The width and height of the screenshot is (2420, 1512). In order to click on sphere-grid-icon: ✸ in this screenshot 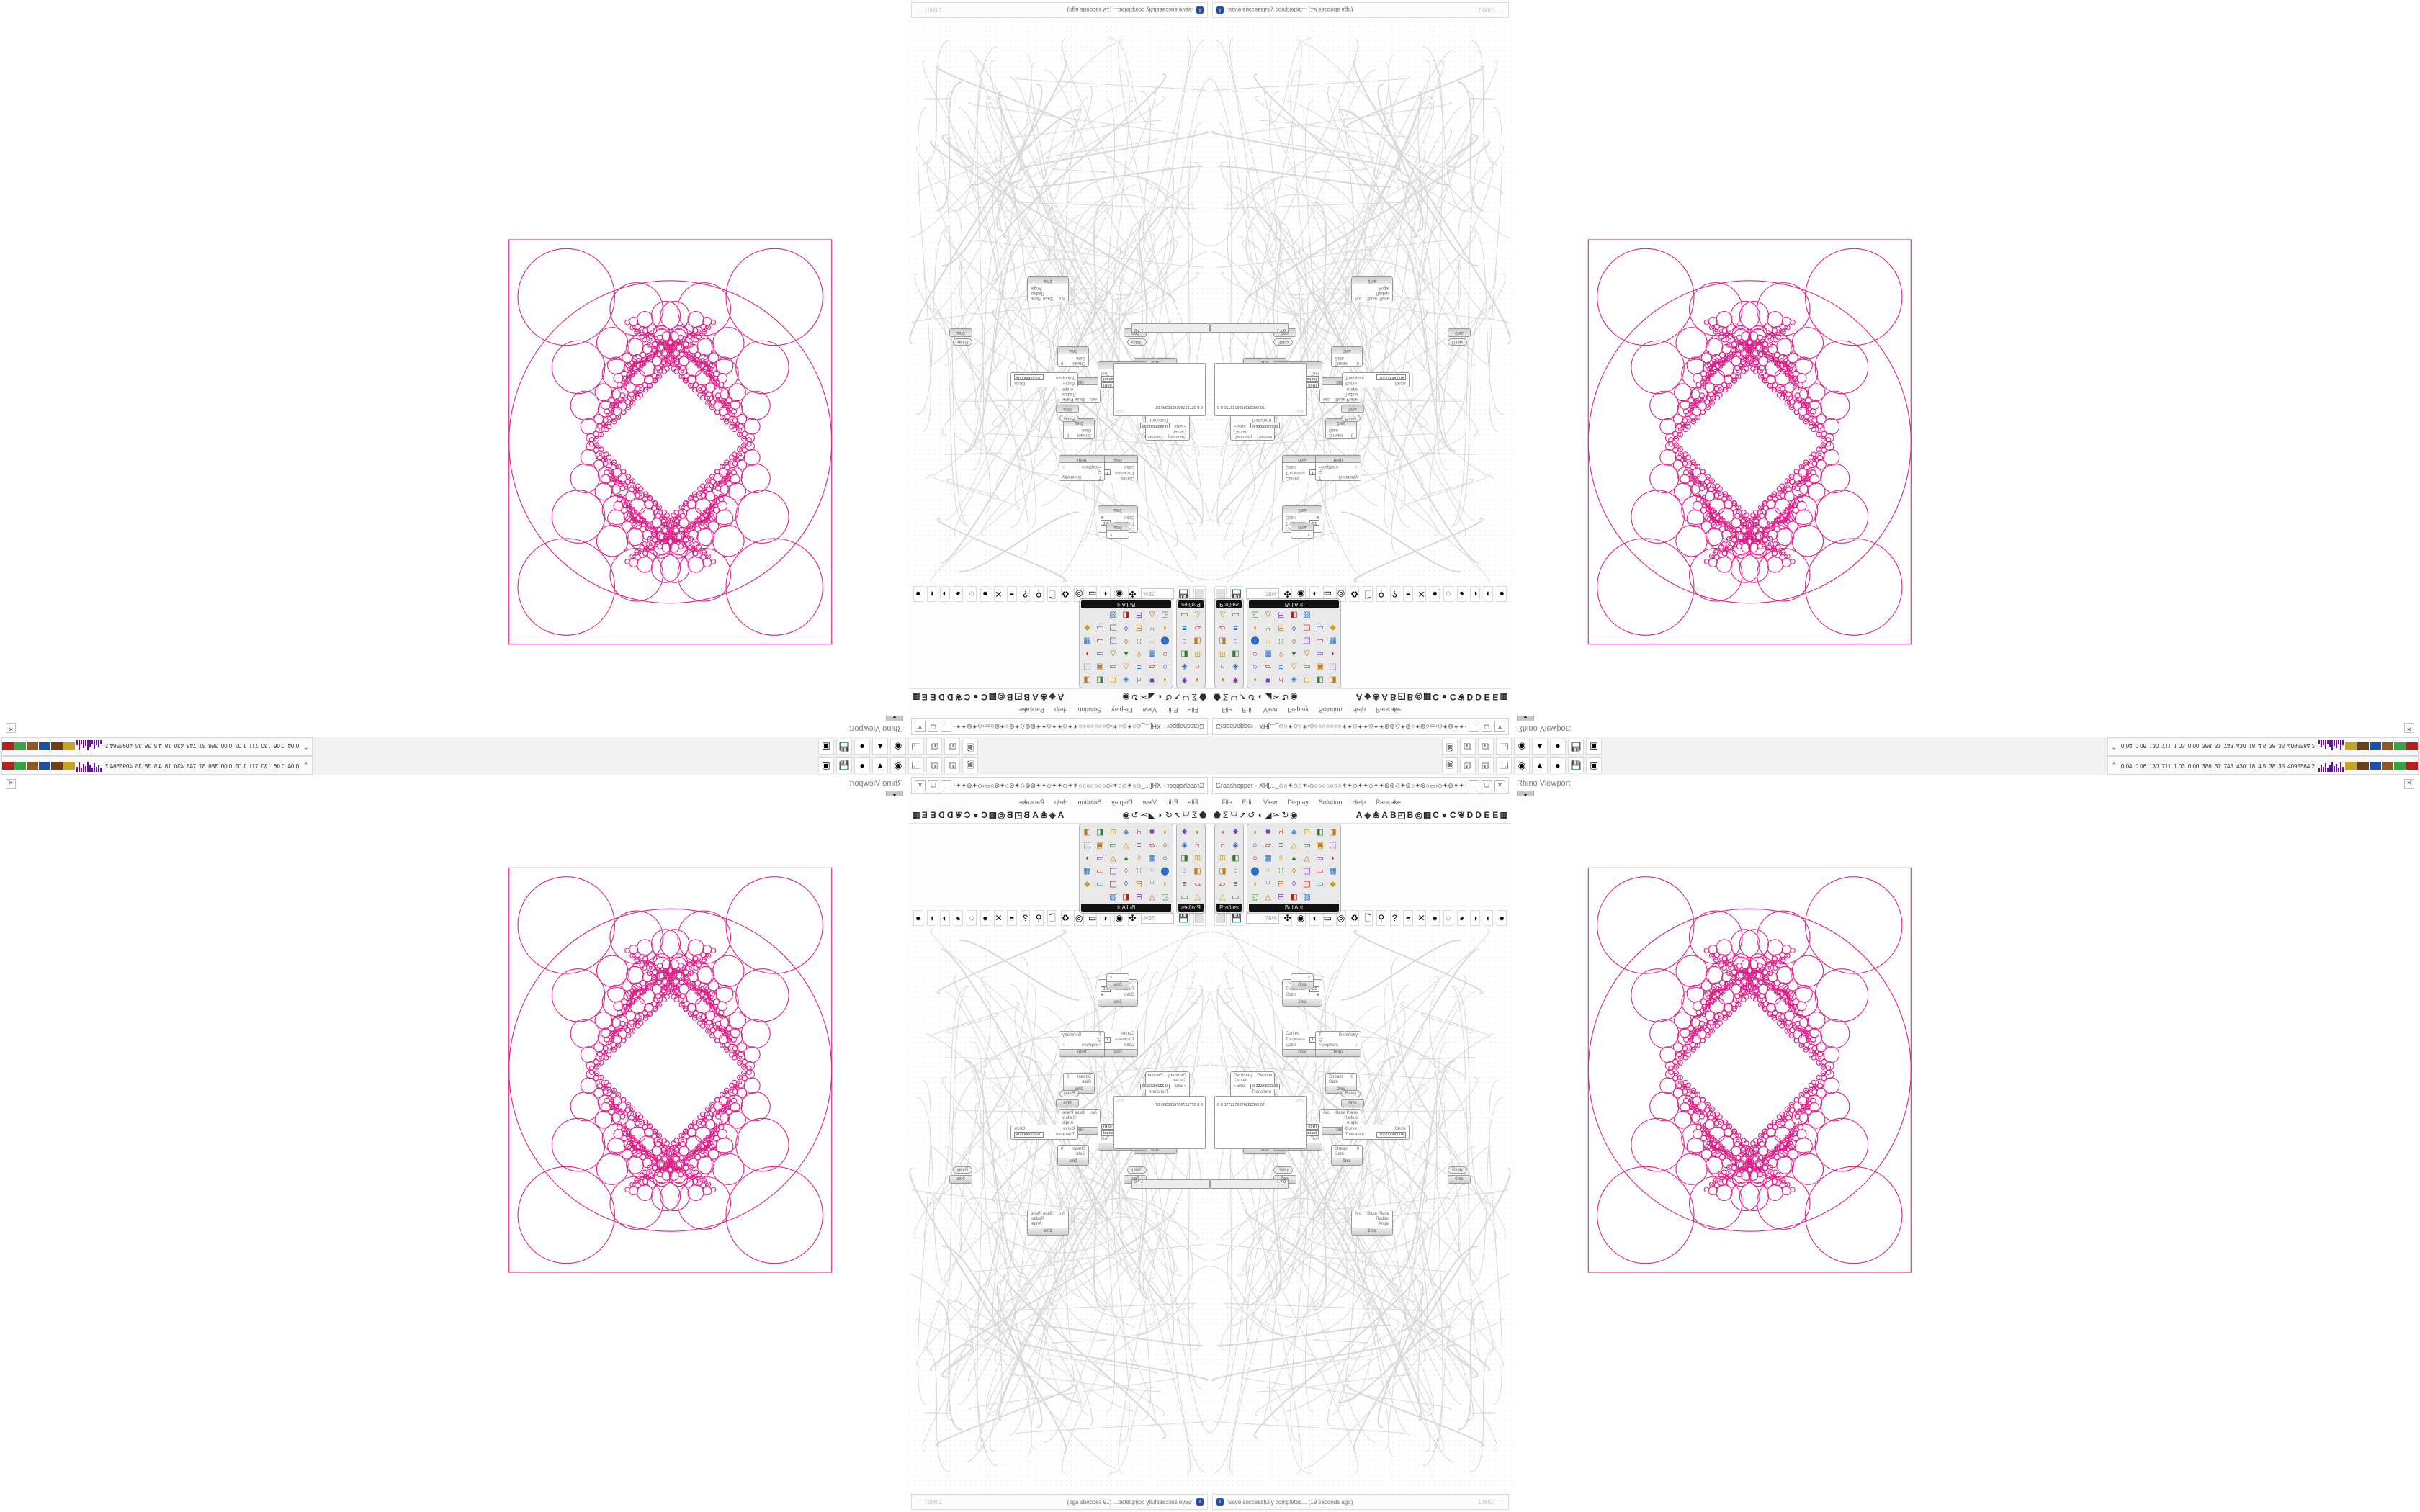, I will do `click(1268, 832)`.